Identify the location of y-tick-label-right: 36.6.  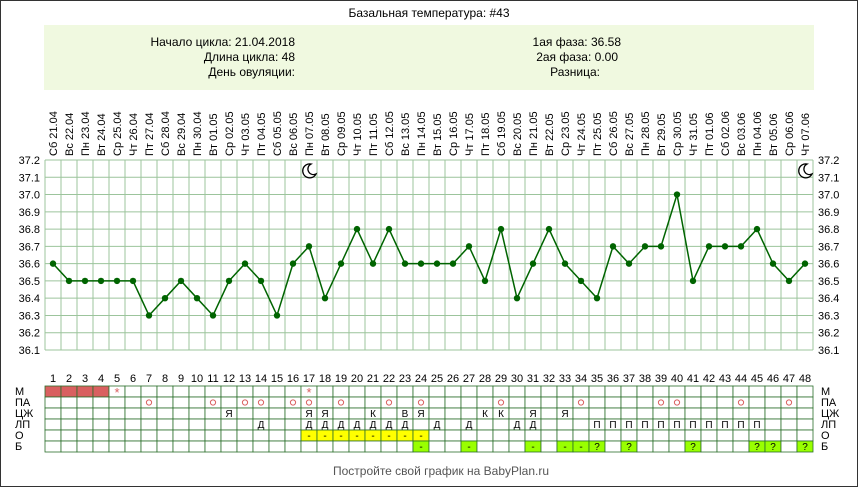
(828, 265).